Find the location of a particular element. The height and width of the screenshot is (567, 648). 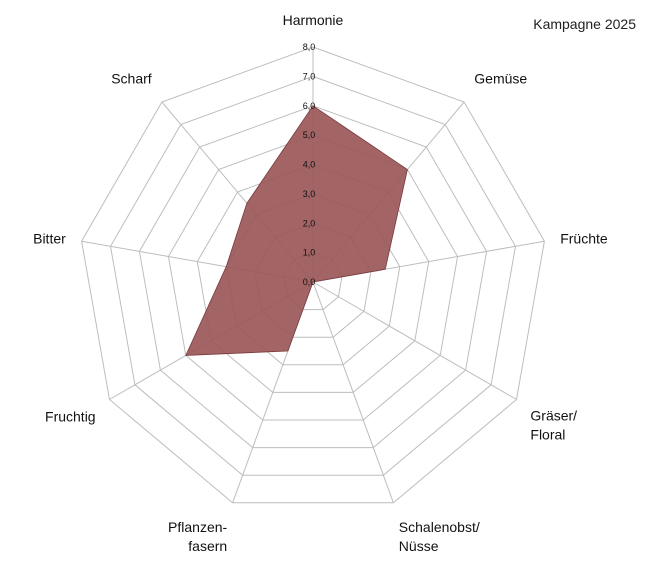

axis-label: Pflanzen-fasern is located at coordinates (197, 536).